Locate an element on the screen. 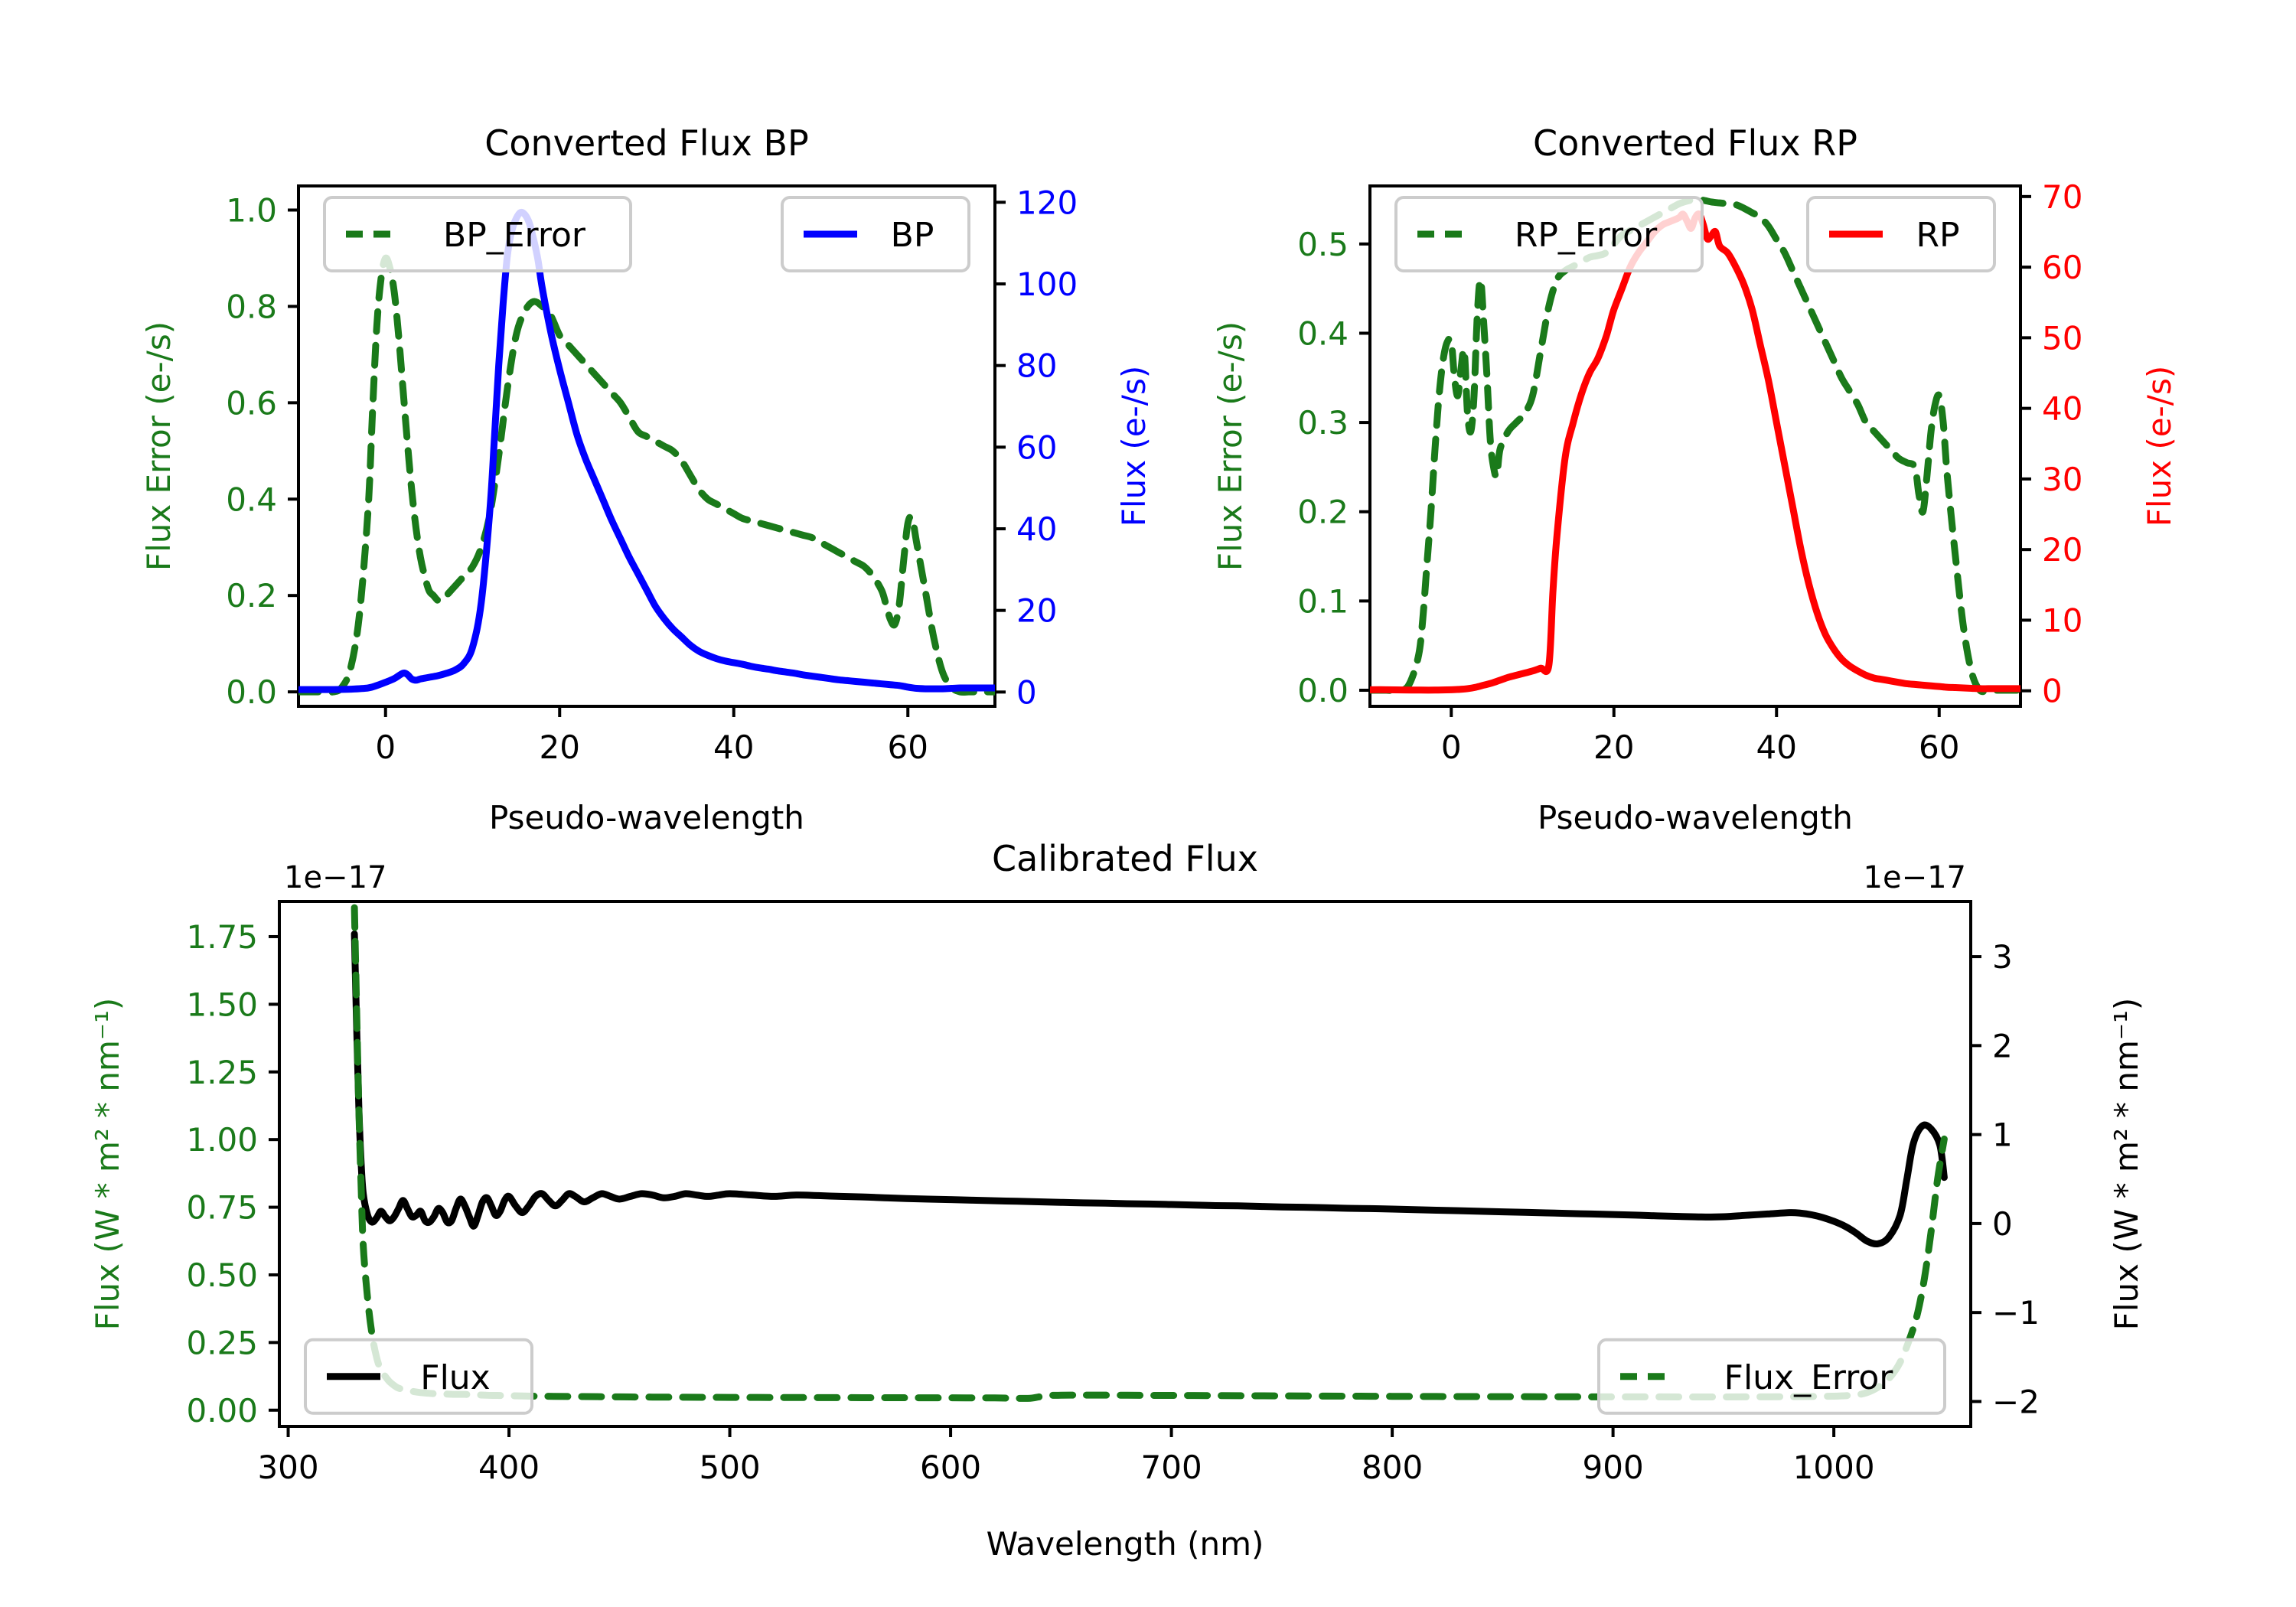 The height and width of the screenshot is (1607, 2296). x-tick-label: 800 is located at coordinates (1392, 1467).